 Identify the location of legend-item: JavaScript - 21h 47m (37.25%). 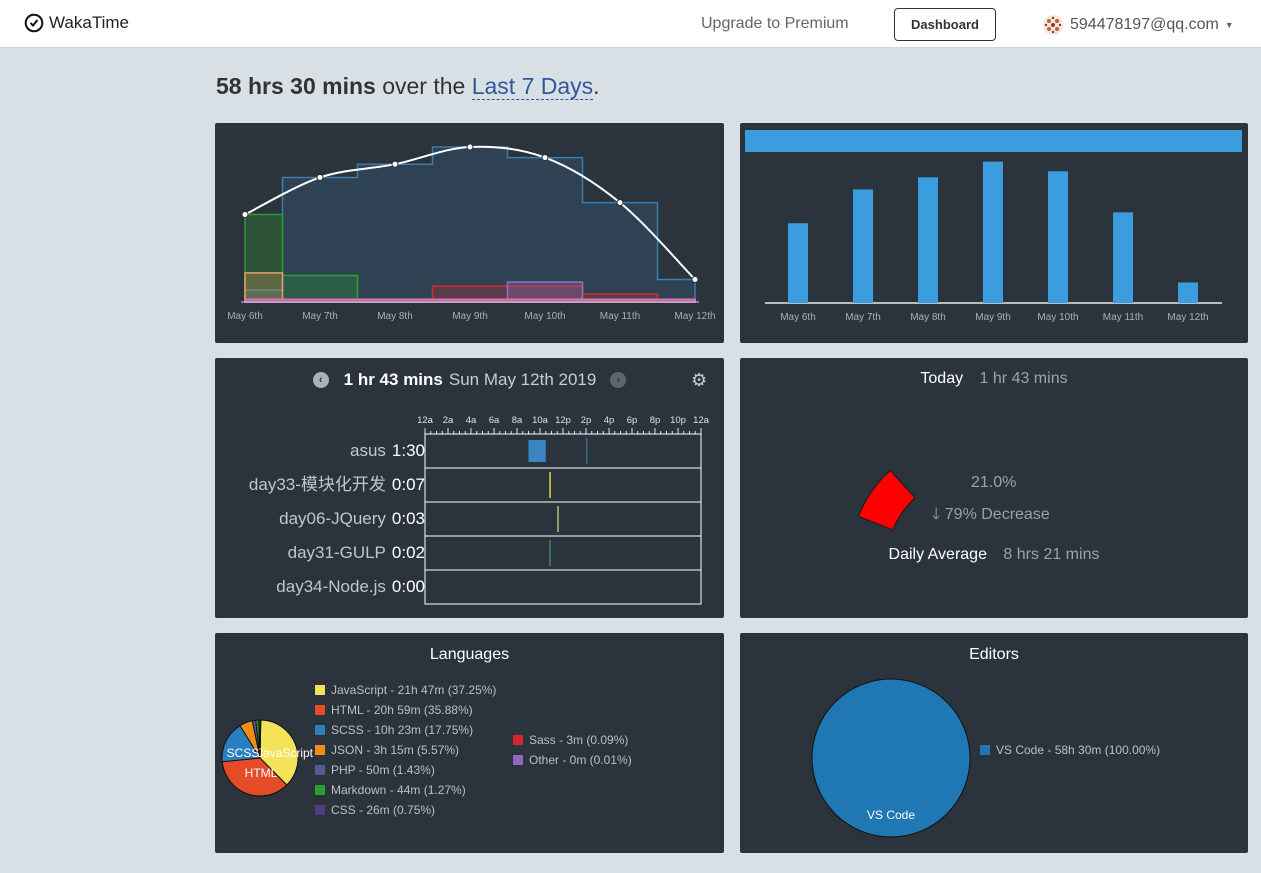
(405, 690).